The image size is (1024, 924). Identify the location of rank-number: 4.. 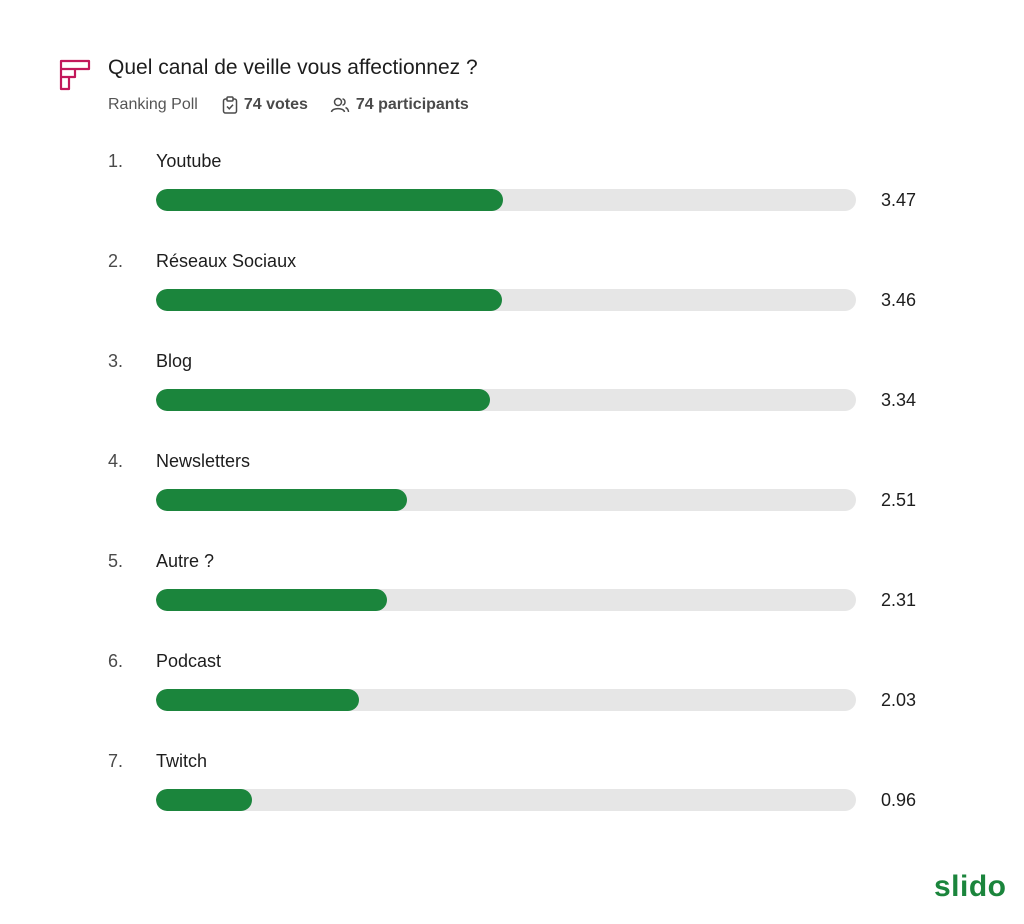
(116, 461).